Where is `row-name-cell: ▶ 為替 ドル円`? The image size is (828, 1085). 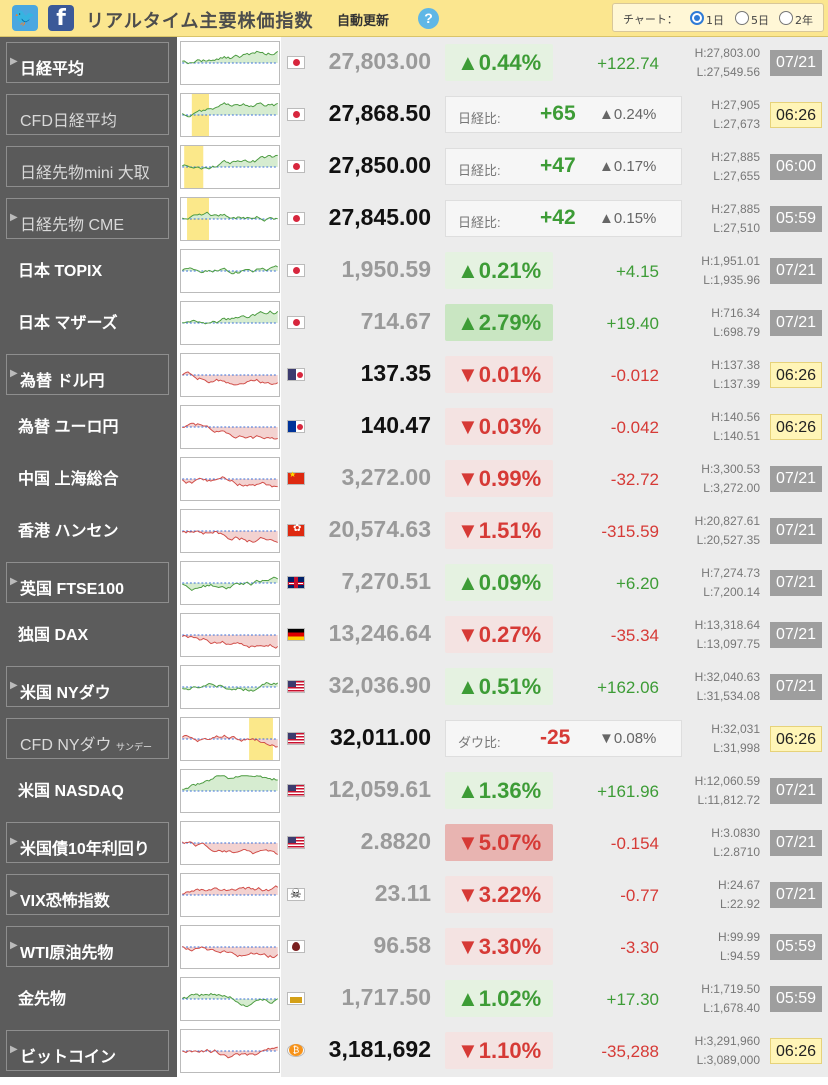 row-name-cell: ▶ 為替 ドル円 is located at coordinates (88, 375).